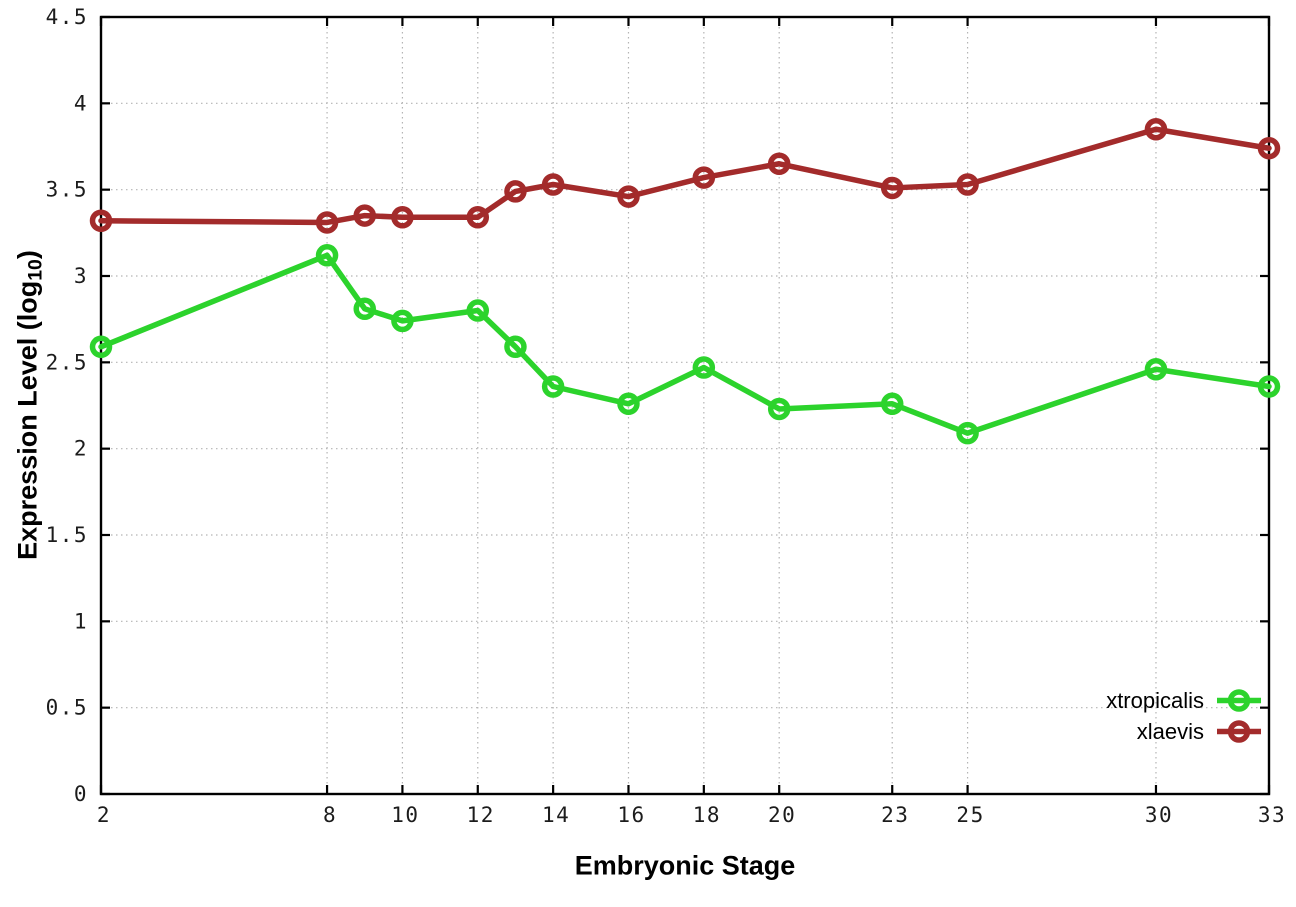  I want to click on legend: xtropicalis xlaevis, so click(1184, 716).